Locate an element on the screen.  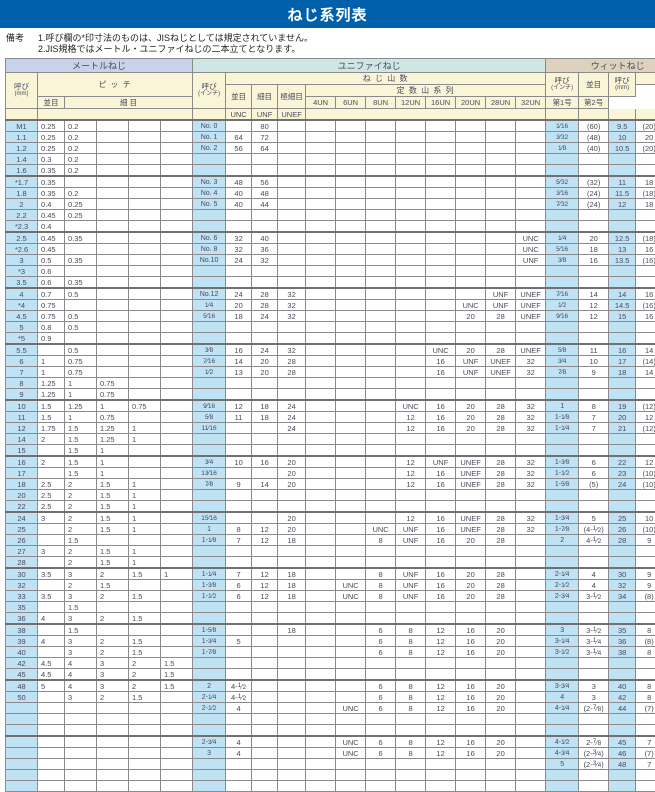
cell-whitworth-0: 3⁄32 is located at coordinates (562, 137).